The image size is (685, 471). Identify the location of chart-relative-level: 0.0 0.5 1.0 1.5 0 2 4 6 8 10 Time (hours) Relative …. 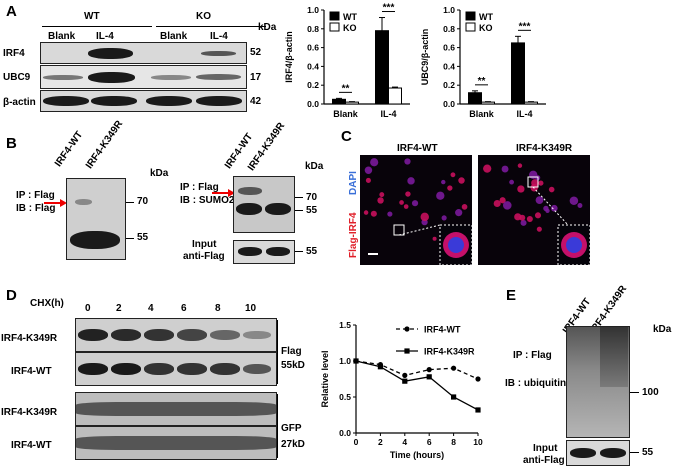
(401, 390).